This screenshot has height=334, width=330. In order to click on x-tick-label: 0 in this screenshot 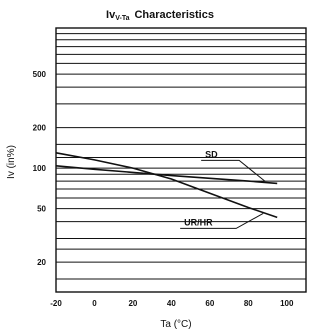, I will do `click(94, 303)`.